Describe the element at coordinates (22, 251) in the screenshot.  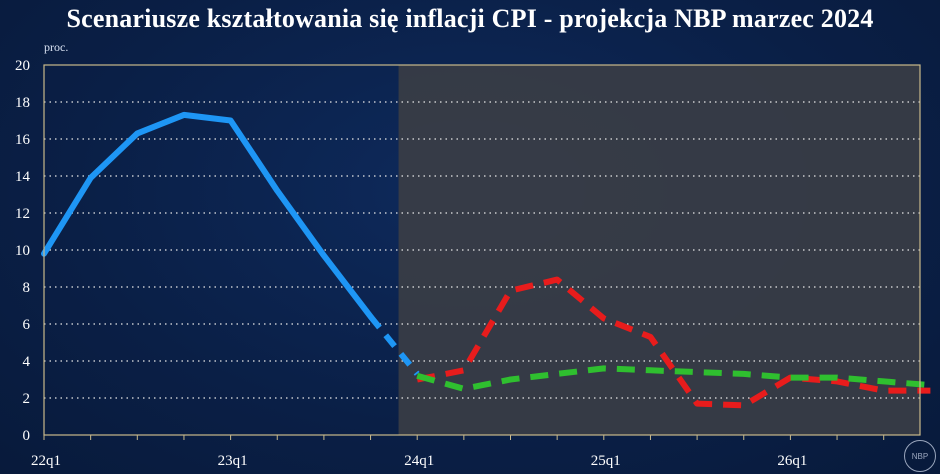
I see `y-tick-label: 10` at that location.